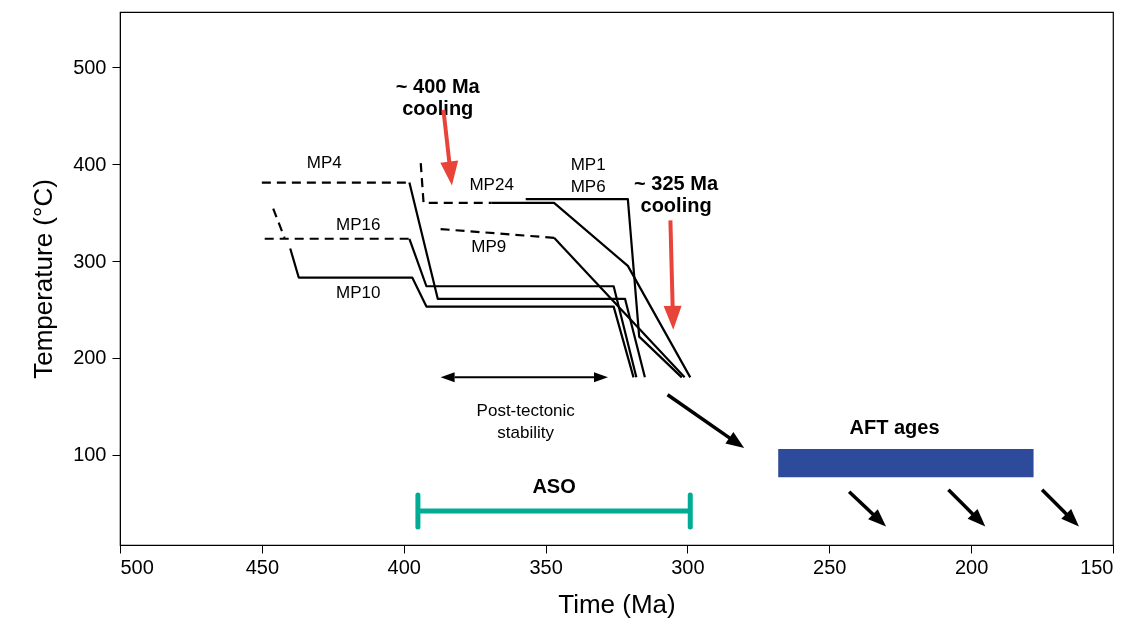 The height and width of the screenshot is (632, 1141). I want to click on x-tick-label: 350, so click(546, 566).